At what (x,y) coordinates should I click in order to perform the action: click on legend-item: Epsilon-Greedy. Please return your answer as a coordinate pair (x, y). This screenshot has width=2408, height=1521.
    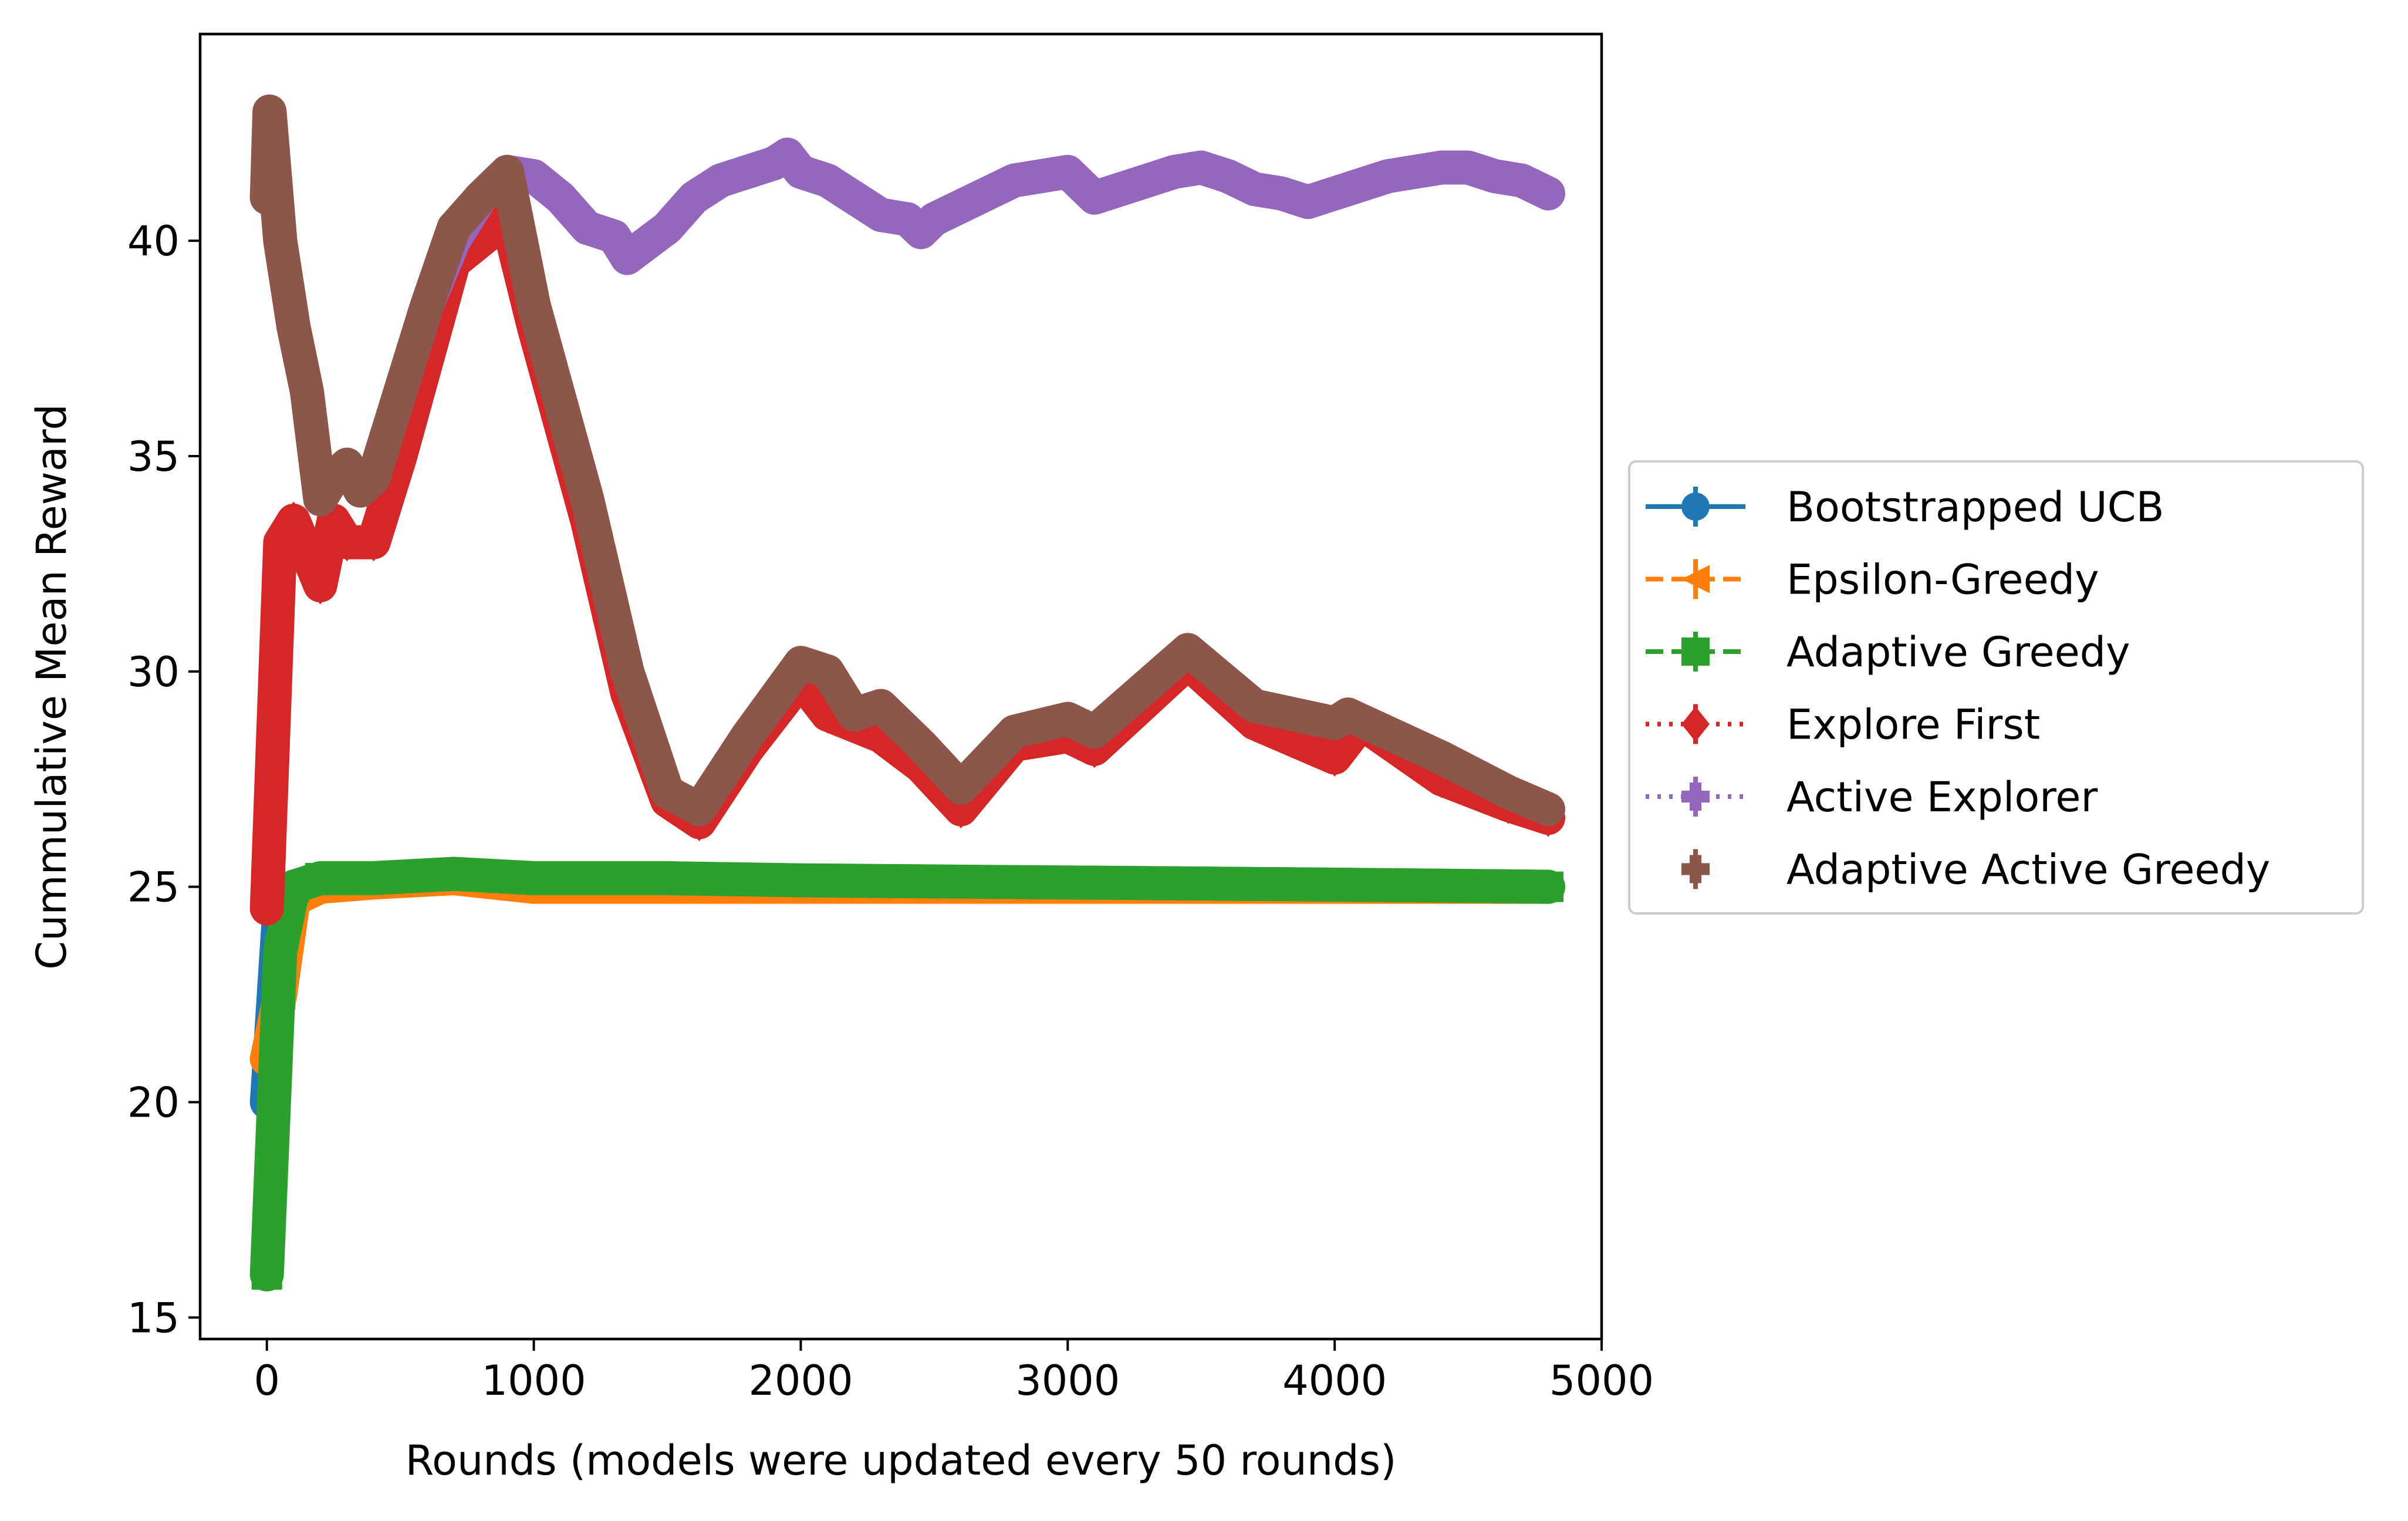
    Looking at the image, I should click on (1872, 580).